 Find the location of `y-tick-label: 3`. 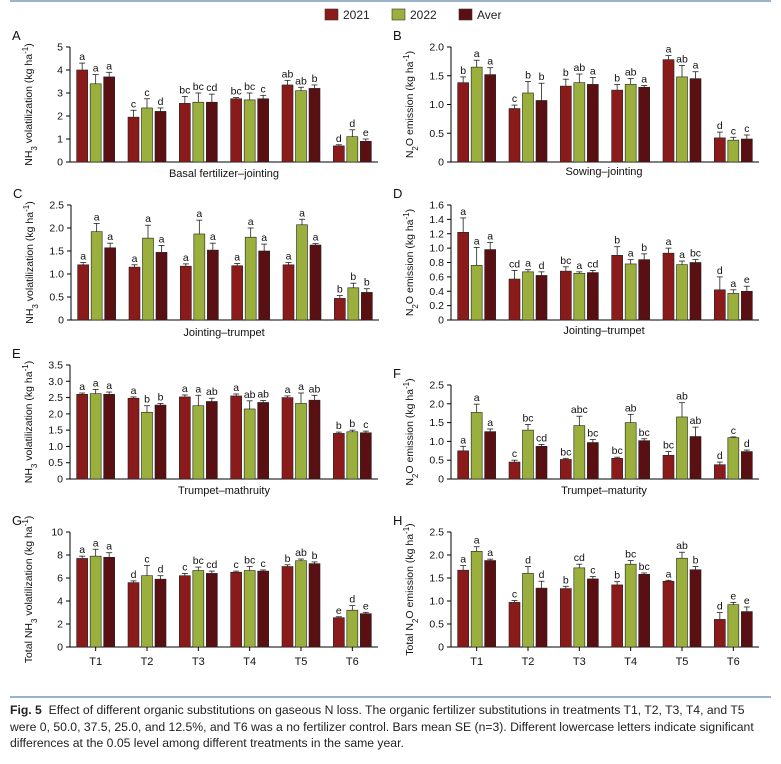

y-tick-label: 3 is located at coordinates (60, 94).